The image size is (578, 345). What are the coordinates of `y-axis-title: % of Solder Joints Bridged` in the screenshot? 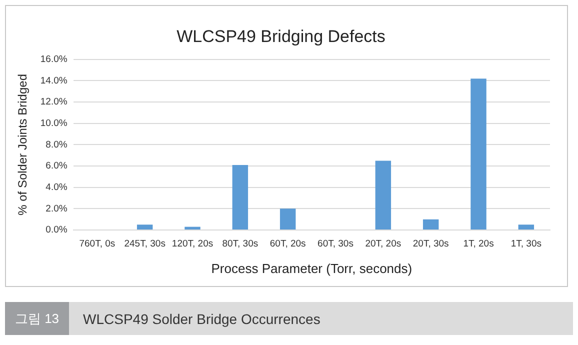 It's located at (23, 145).